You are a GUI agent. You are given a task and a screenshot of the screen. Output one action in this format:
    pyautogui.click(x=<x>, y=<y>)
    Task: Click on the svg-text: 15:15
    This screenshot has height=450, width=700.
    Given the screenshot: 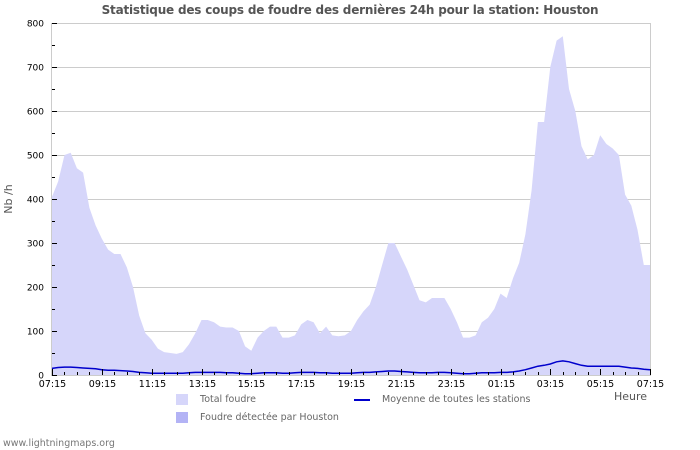 What is the action you would take?
    pyautogui.click(x=251, y=384)
    